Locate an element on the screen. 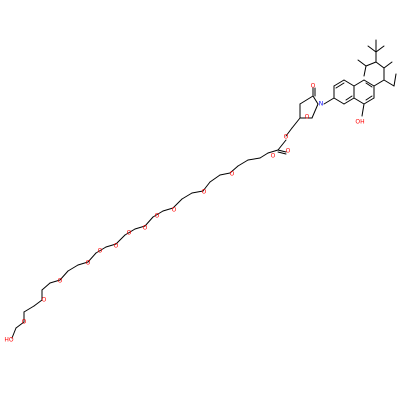 The width and height of the screenshot is (400, 400). atom-label-carbonyl-oxygen: O is located at coordinates (313, 86).